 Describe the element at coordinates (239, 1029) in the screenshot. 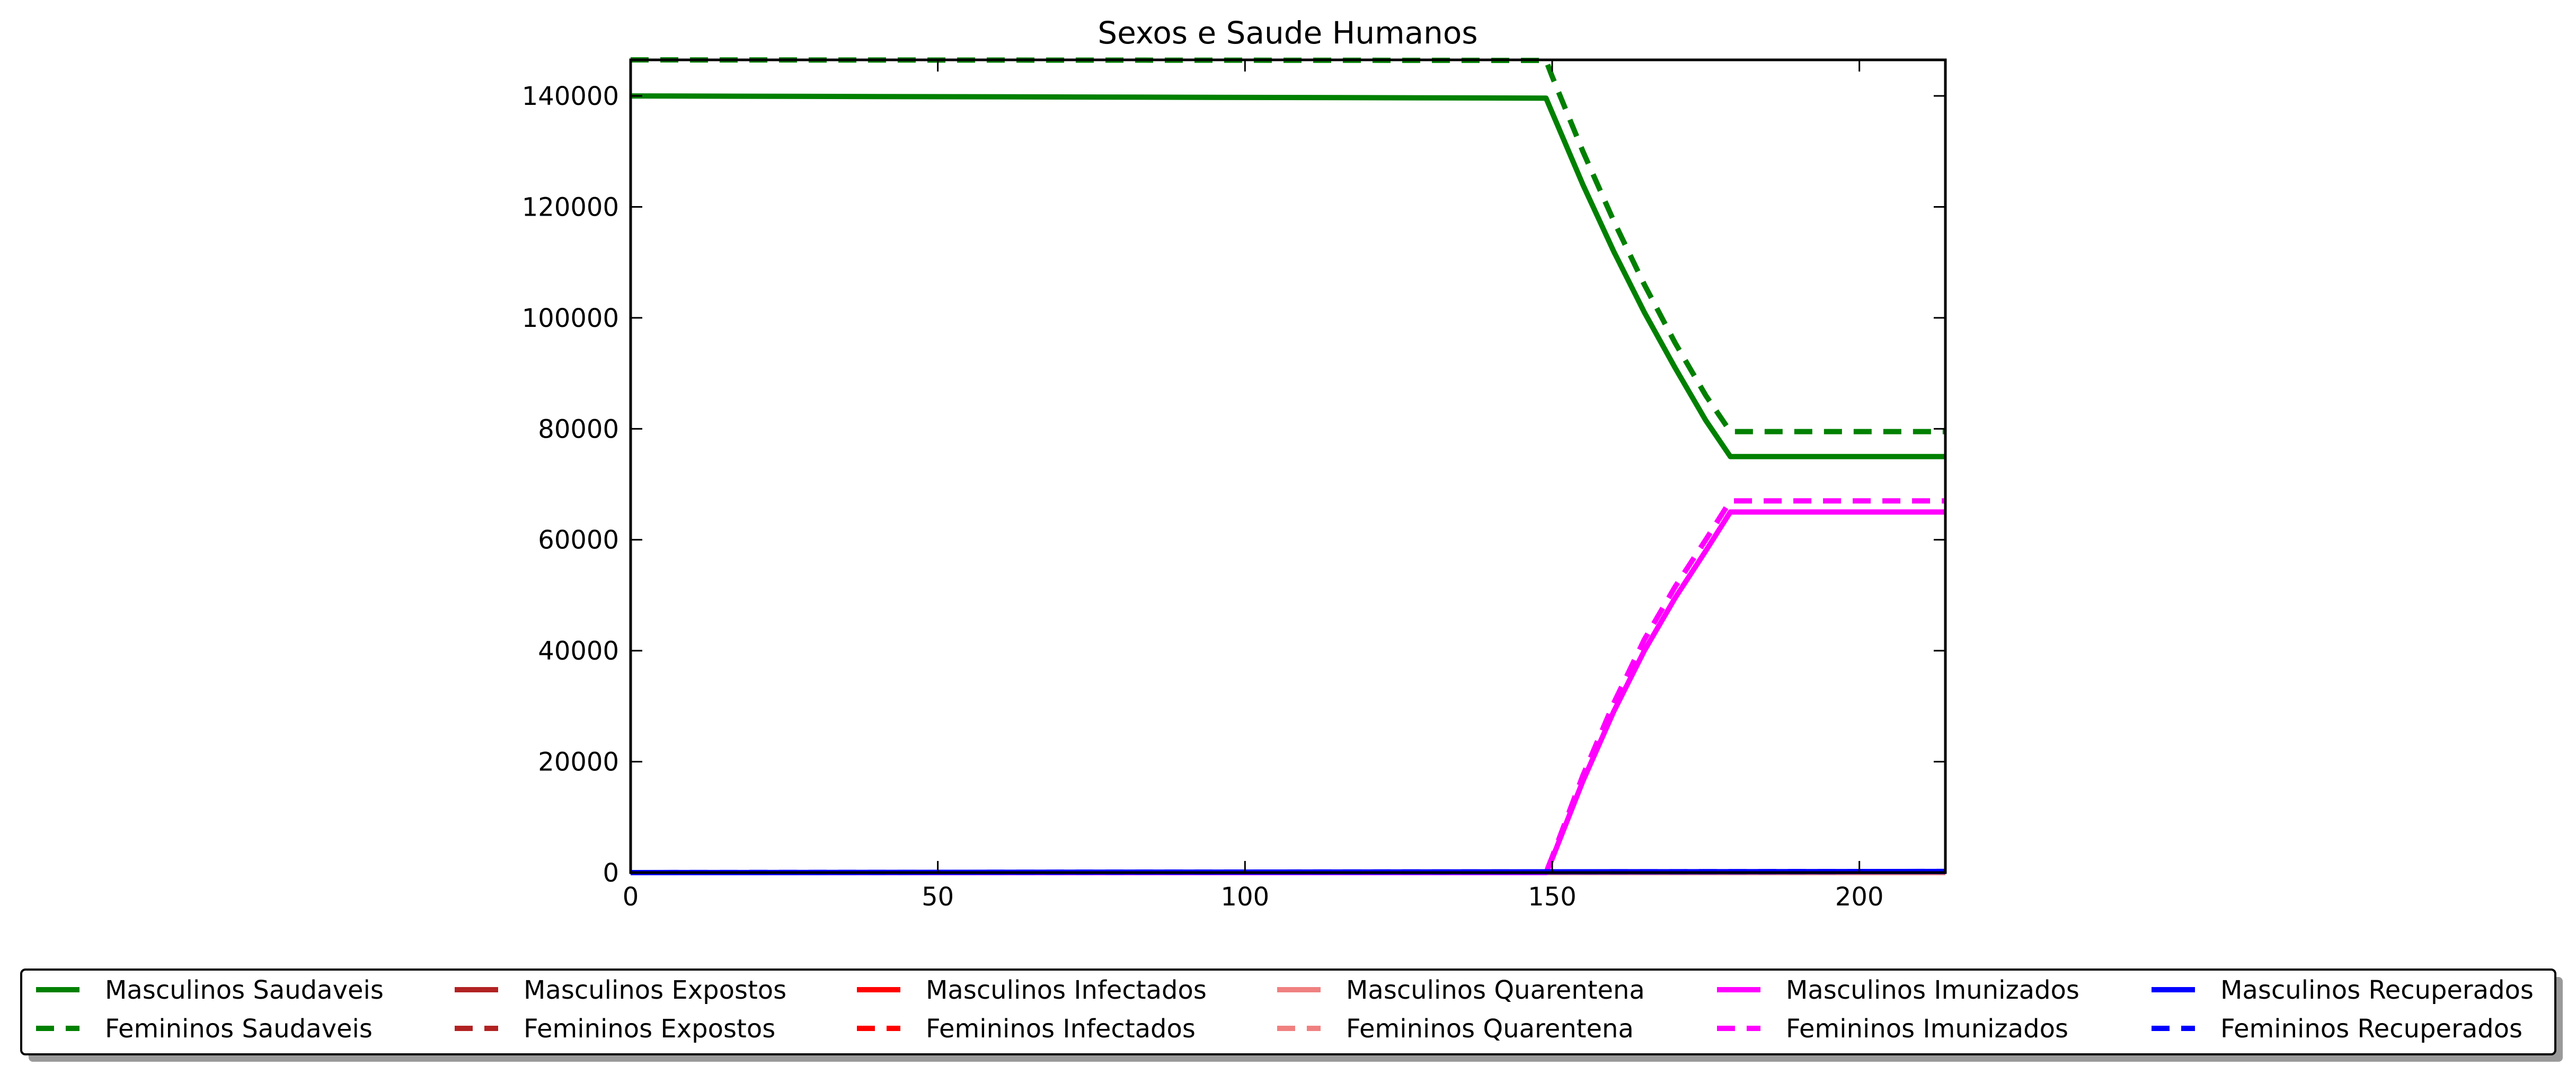

I see `legend-label-femininos-saudaveis: Femininos Saudaveis` at that location.